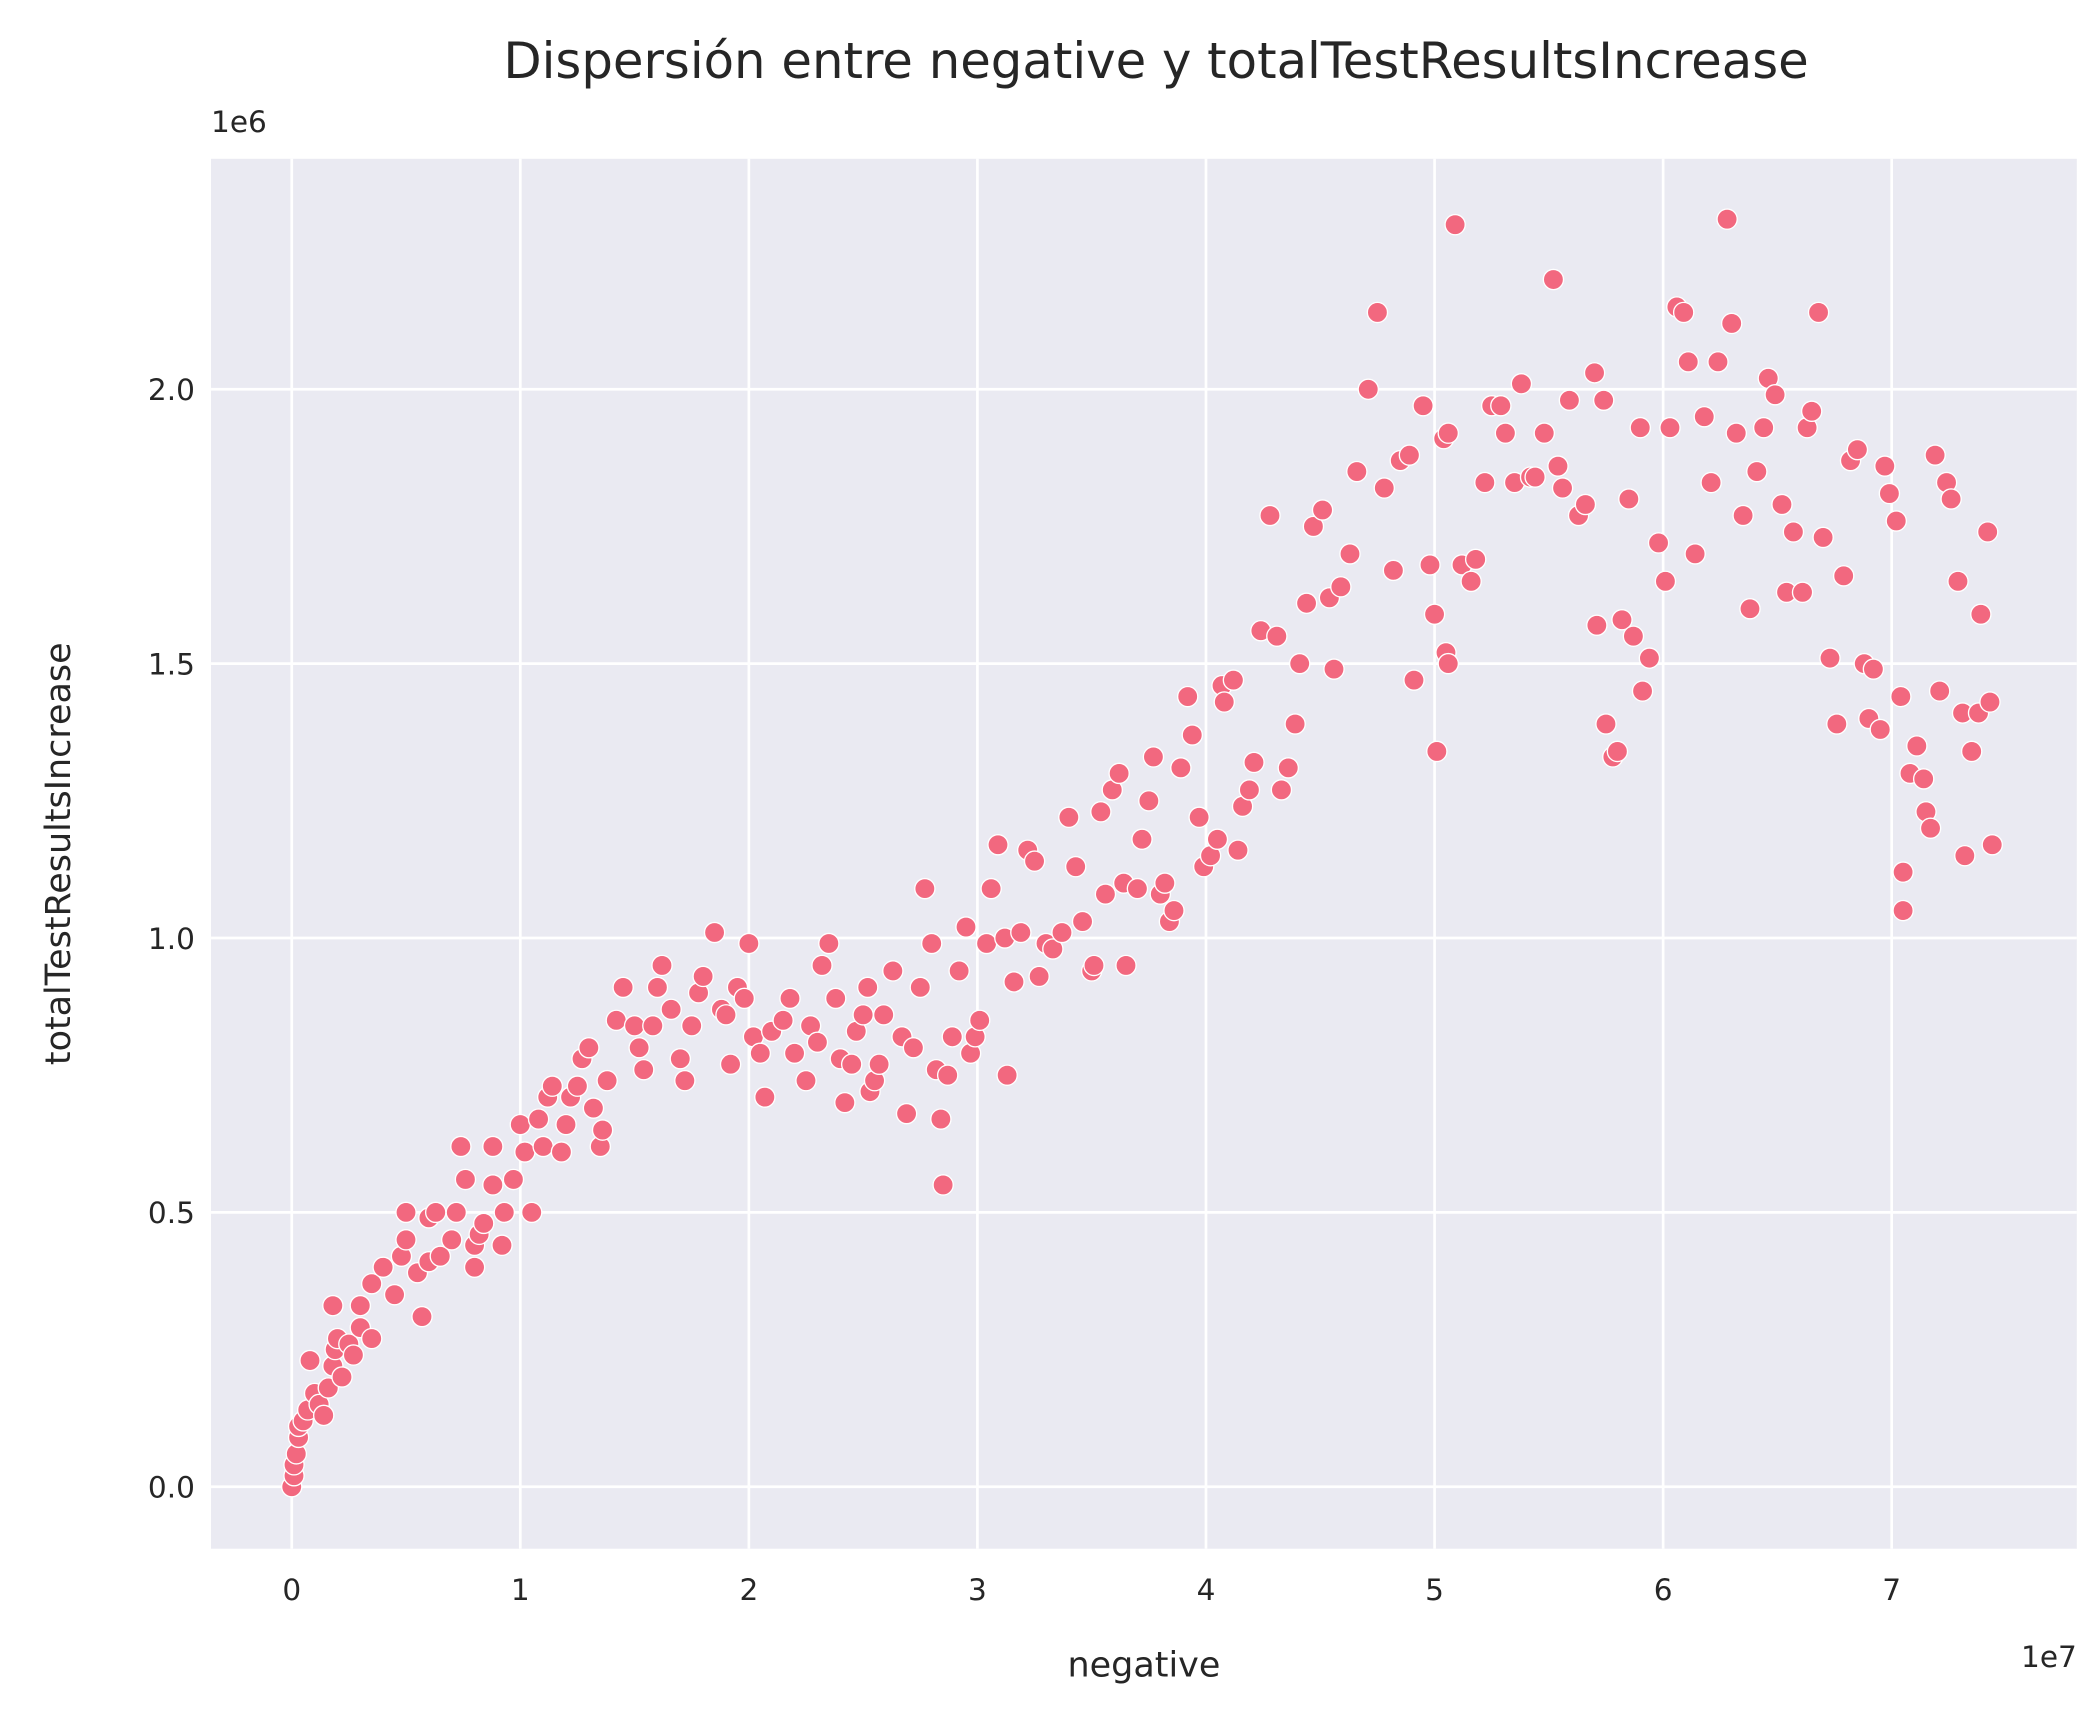  Describe the element at coordinates (1144, 1665) in the screenshot. I see `x-axis-label: negative` at that location.